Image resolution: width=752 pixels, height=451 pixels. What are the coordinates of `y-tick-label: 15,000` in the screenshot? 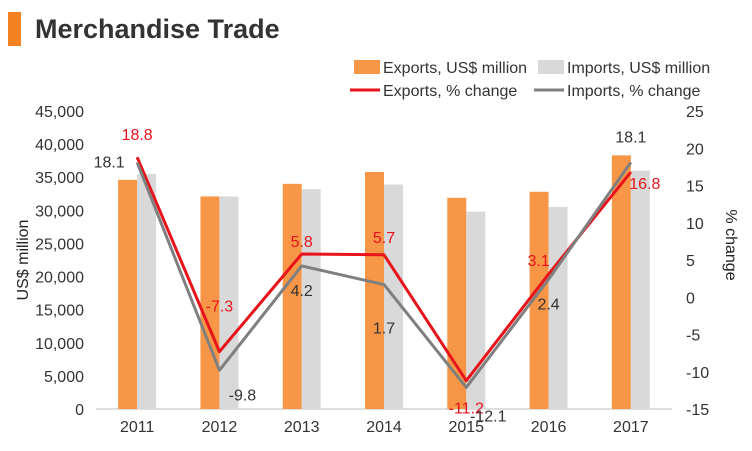 It's located at (59, 311).